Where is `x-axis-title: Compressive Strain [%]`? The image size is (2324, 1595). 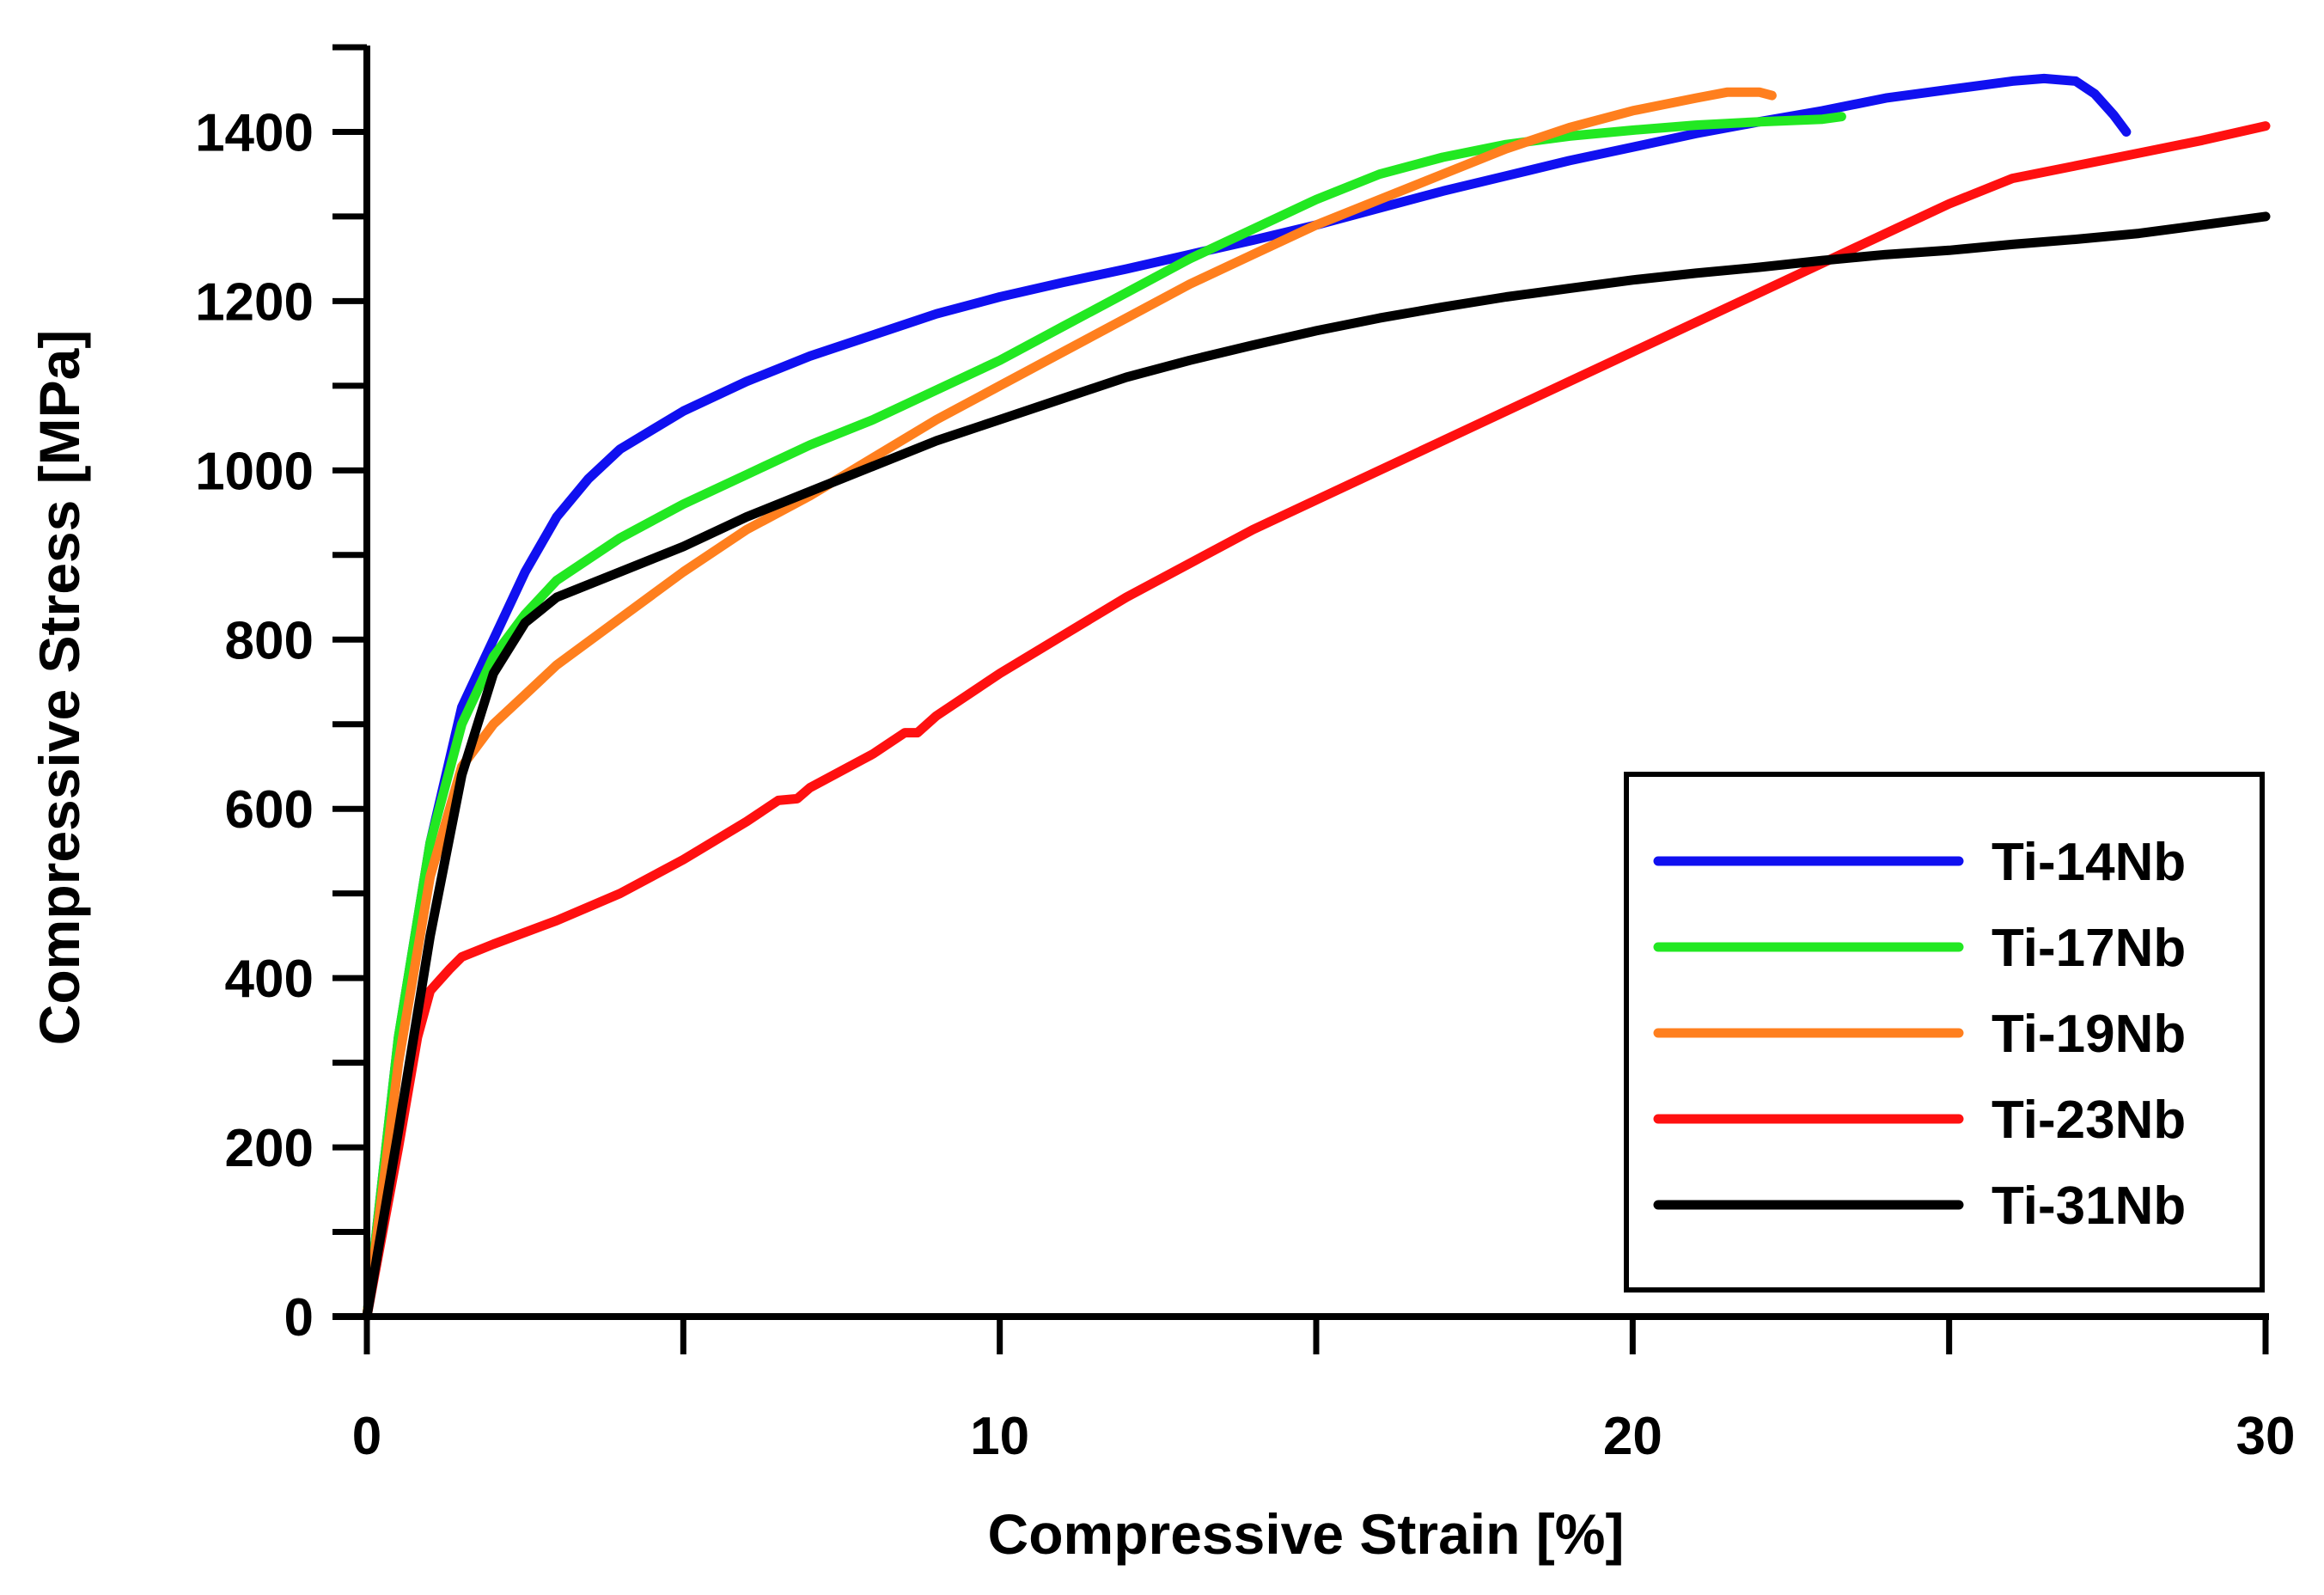 x-axis-title: Compressive Strain [%] is located at coordinates (1306, 1534).